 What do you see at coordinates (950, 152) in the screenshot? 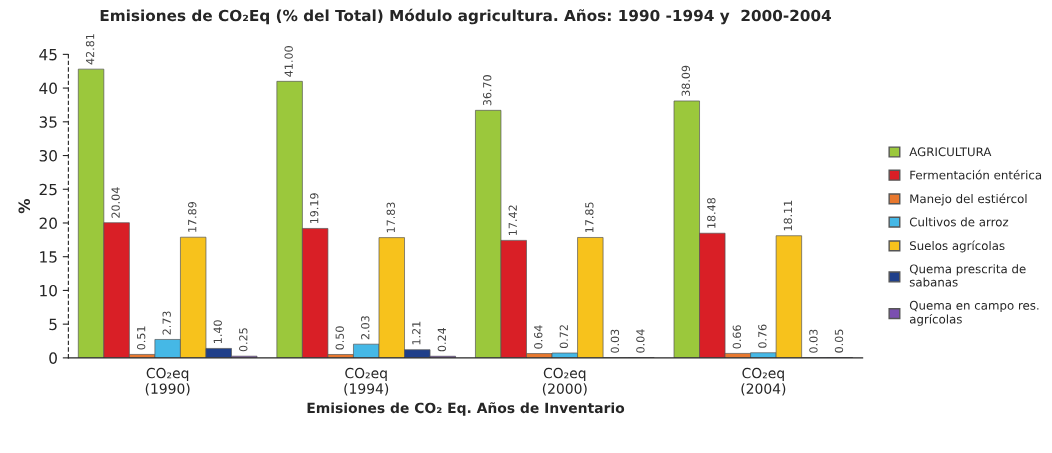
I see `legend-label: AGRICULTURA` at bounding box center [950, 152].